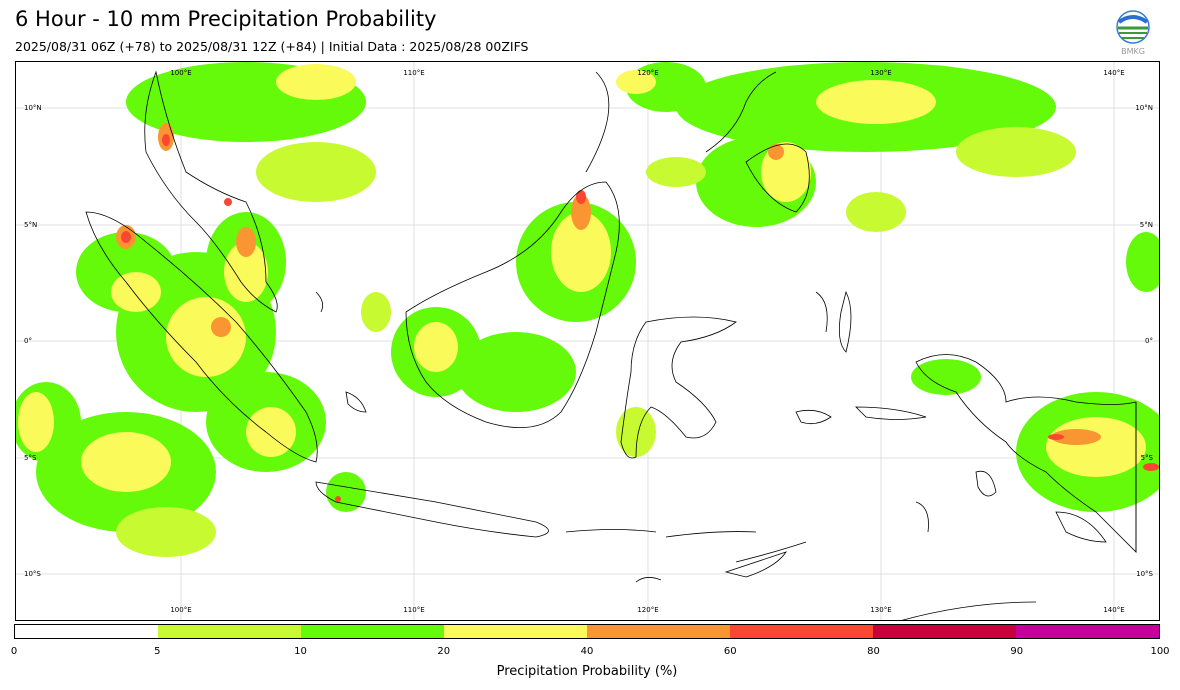 The image size is (1180, 690). What do you see at coordinates (157, 651) in the screenshot?
I see `colorbar-tick-label: 5` at bounding box center [157, 651].